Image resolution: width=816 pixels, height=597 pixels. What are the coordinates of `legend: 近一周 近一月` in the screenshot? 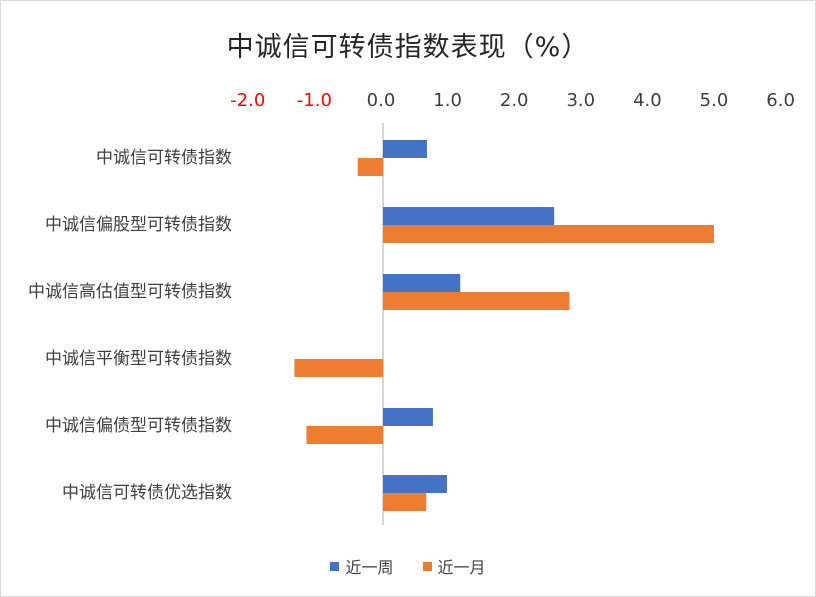 It's located at (408, 566).